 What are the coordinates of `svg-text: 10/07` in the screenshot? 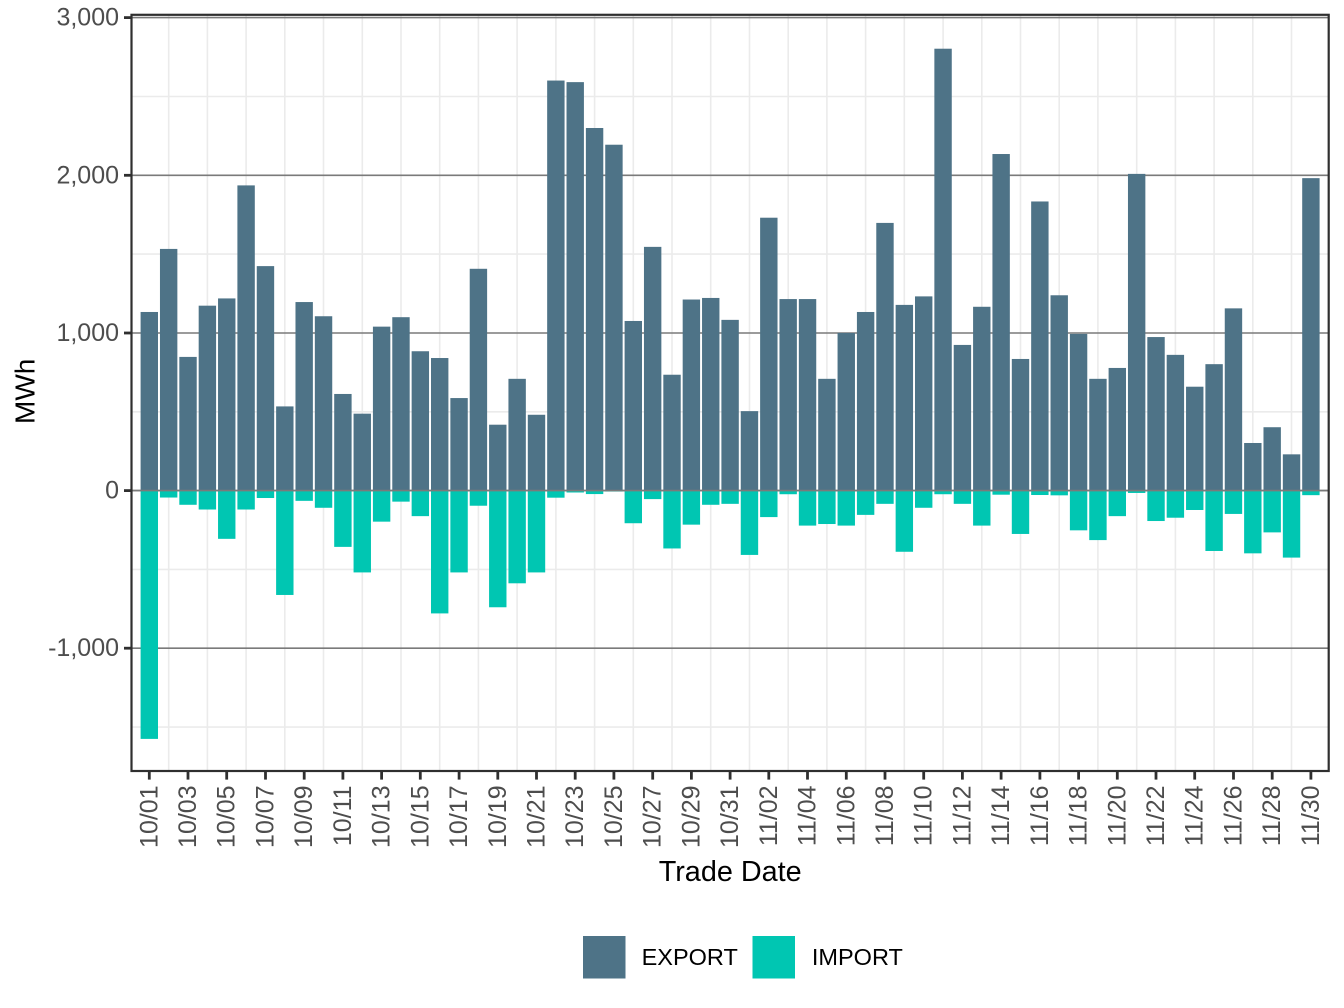 It's located at (266, 816).